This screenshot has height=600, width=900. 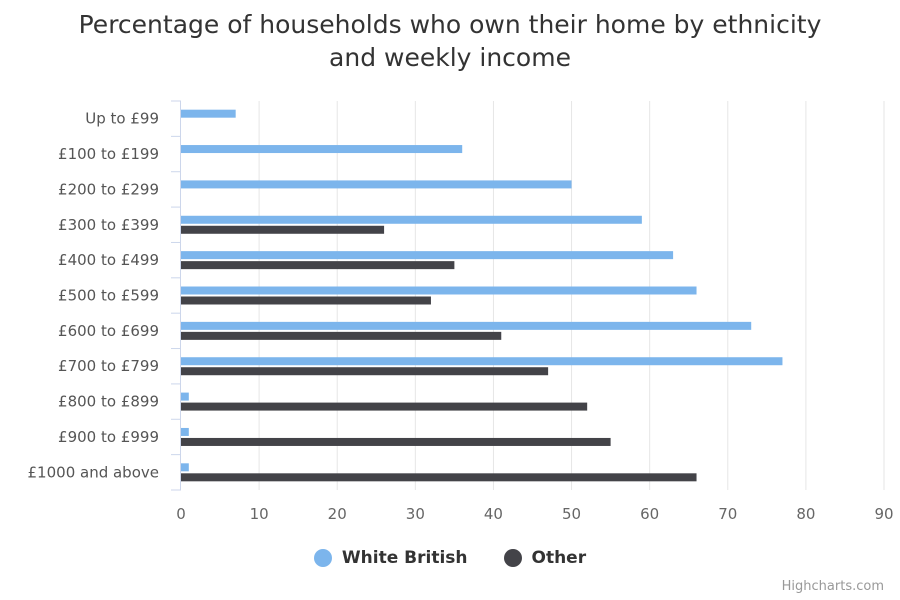 I want to click on legend-label: Other, so click(x=559, y=558).